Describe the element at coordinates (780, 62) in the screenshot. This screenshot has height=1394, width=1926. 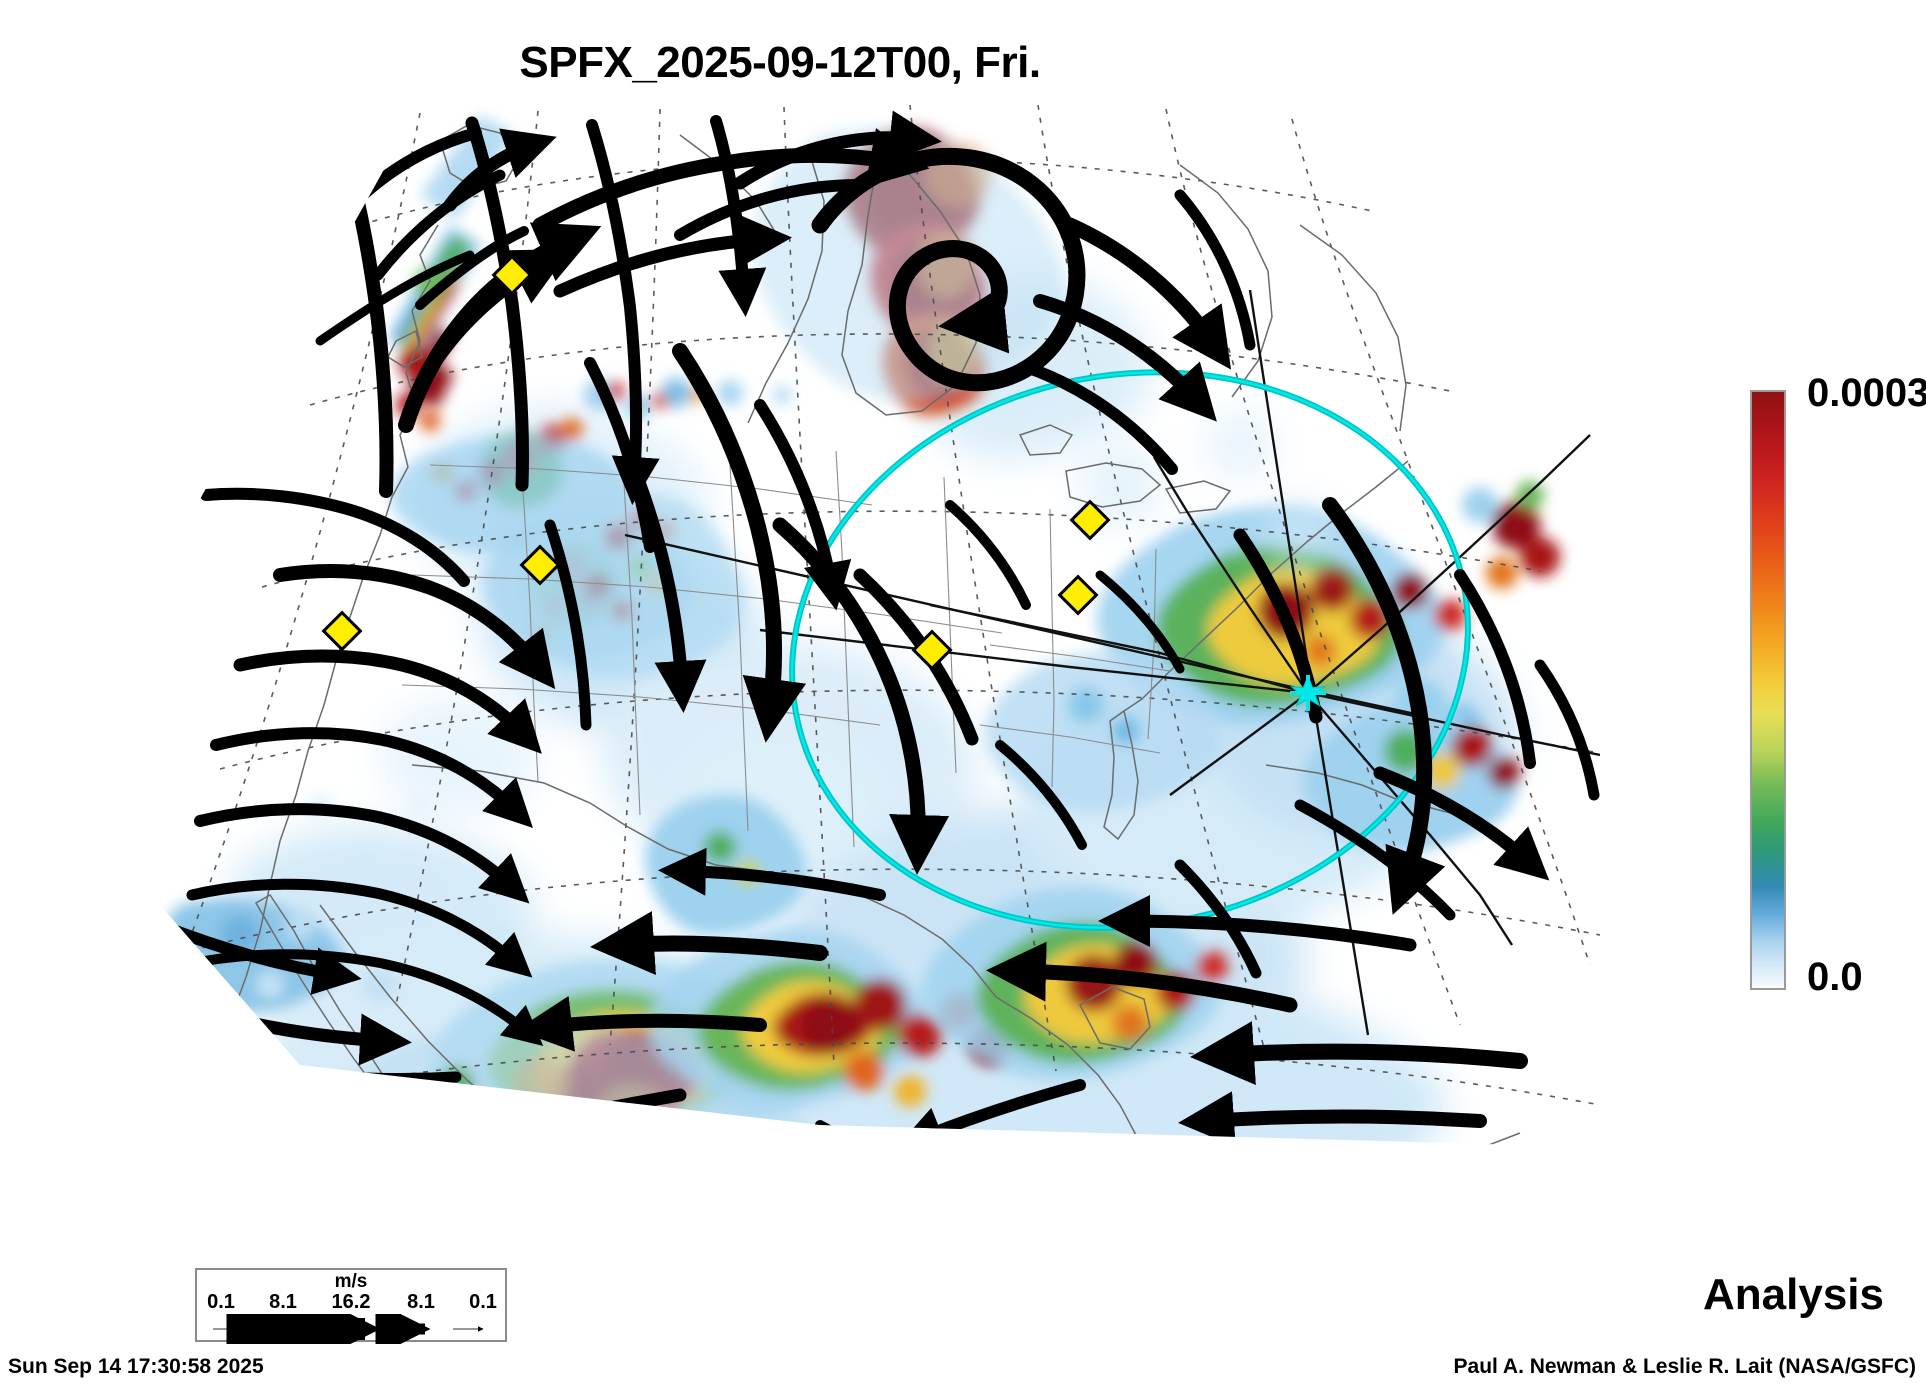
I see `page-title: SPFX_2025-09-12T00, Fri.` at that location.